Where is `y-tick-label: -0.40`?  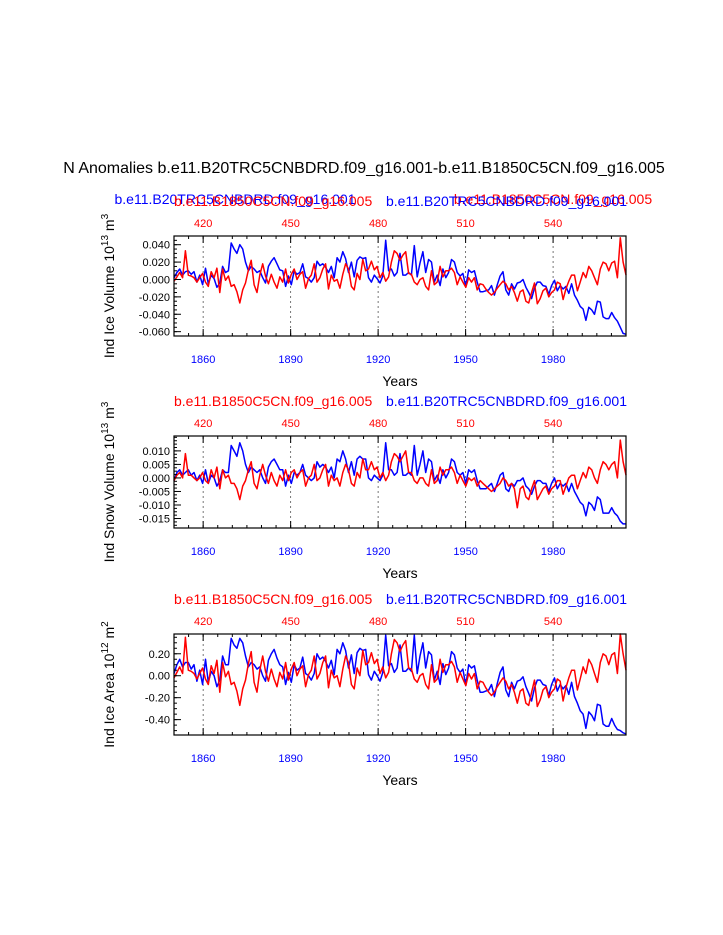
y-tick-label: -0.40 is located at coordinates (157, 721).